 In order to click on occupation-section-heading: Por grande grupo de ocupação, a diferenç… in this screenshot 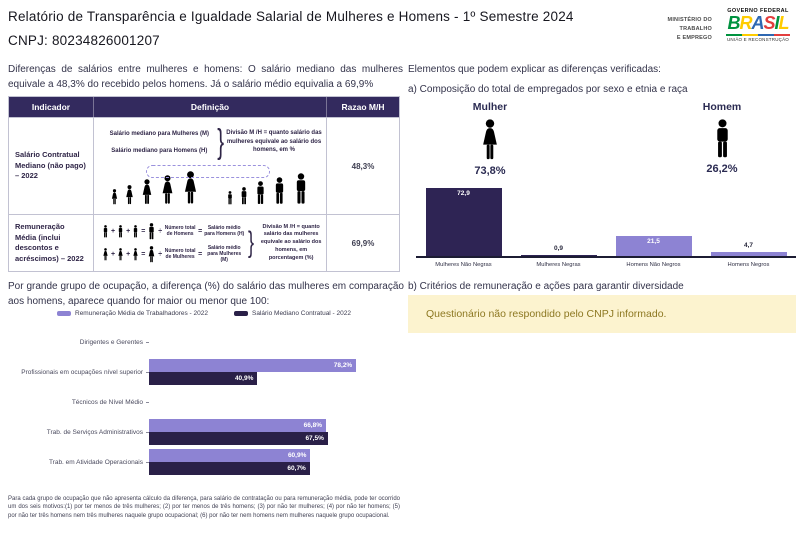, I will do `click(206, 294)`.